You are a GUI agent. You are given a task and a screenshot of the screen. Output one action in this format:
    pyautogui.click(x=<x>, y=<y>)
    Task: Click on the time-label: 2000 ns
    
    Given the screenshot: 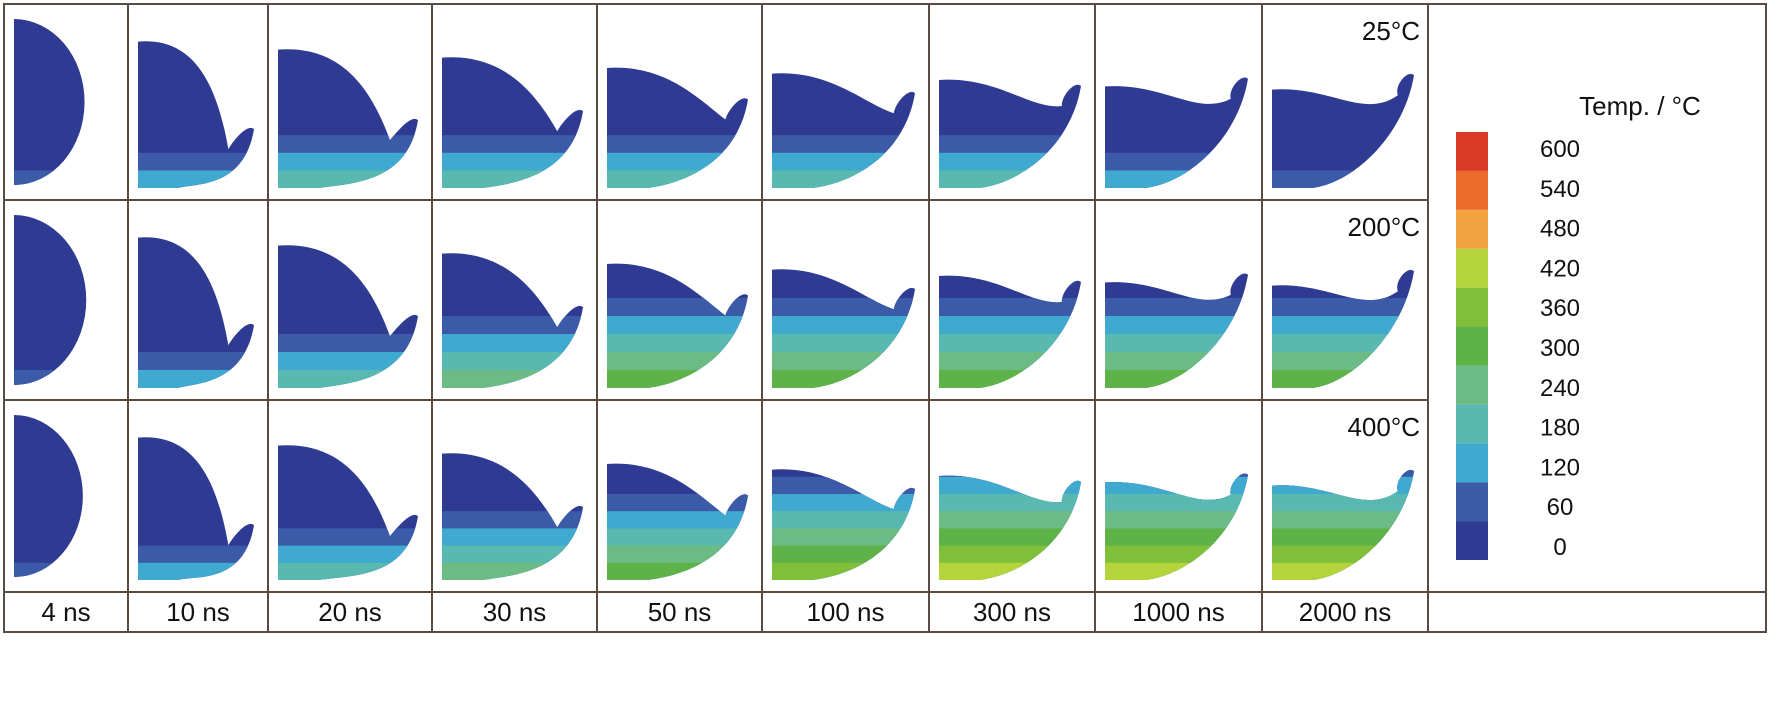 What is the action you would take?
    pyautogui.click(x=1345, y=612)
    